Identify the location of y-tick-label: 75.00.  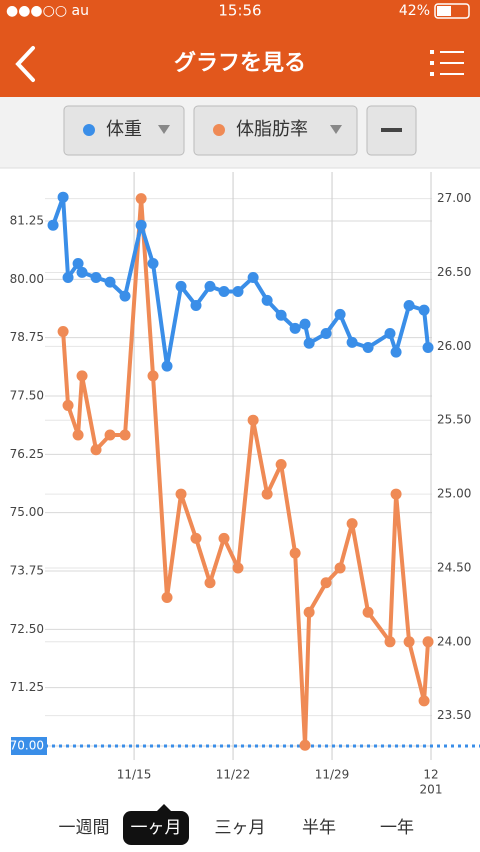
(27, 512).